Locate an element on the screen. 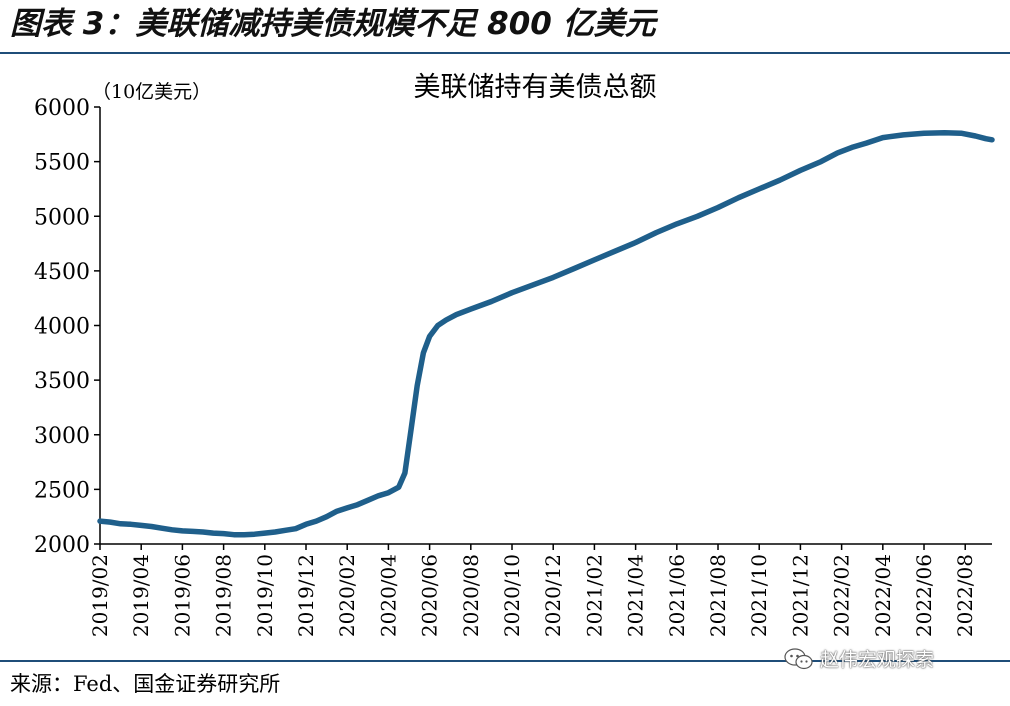  title-rule is located at coordinates (505, 53).